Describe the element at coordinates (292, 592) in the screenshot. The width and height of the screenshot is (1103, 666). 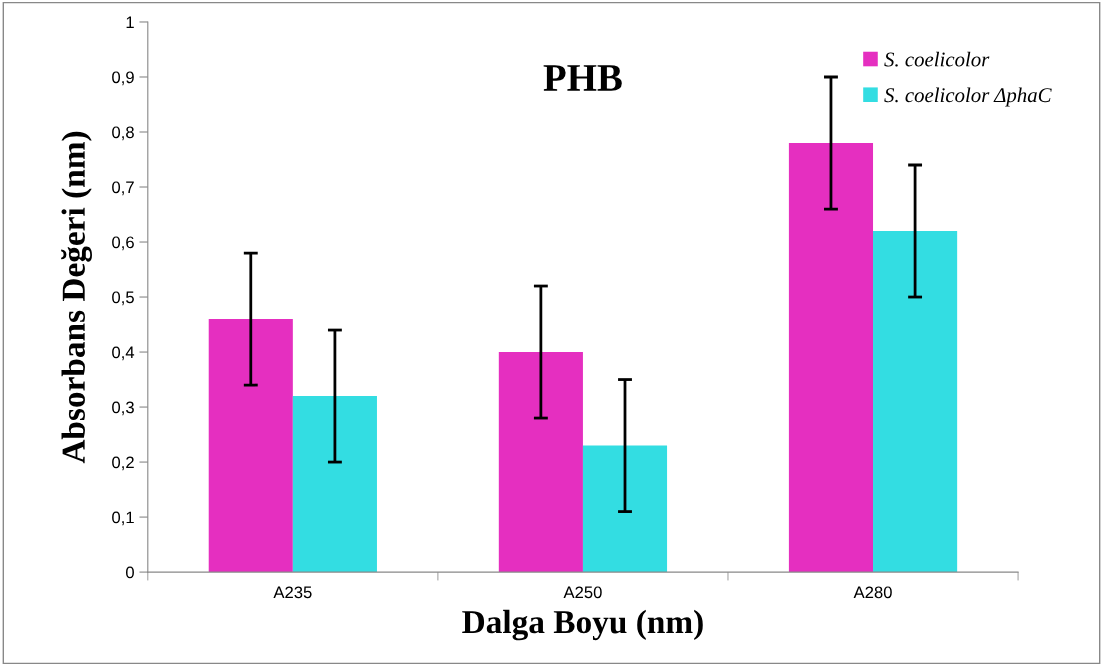
I see `x-tick-label: A235` at that location.